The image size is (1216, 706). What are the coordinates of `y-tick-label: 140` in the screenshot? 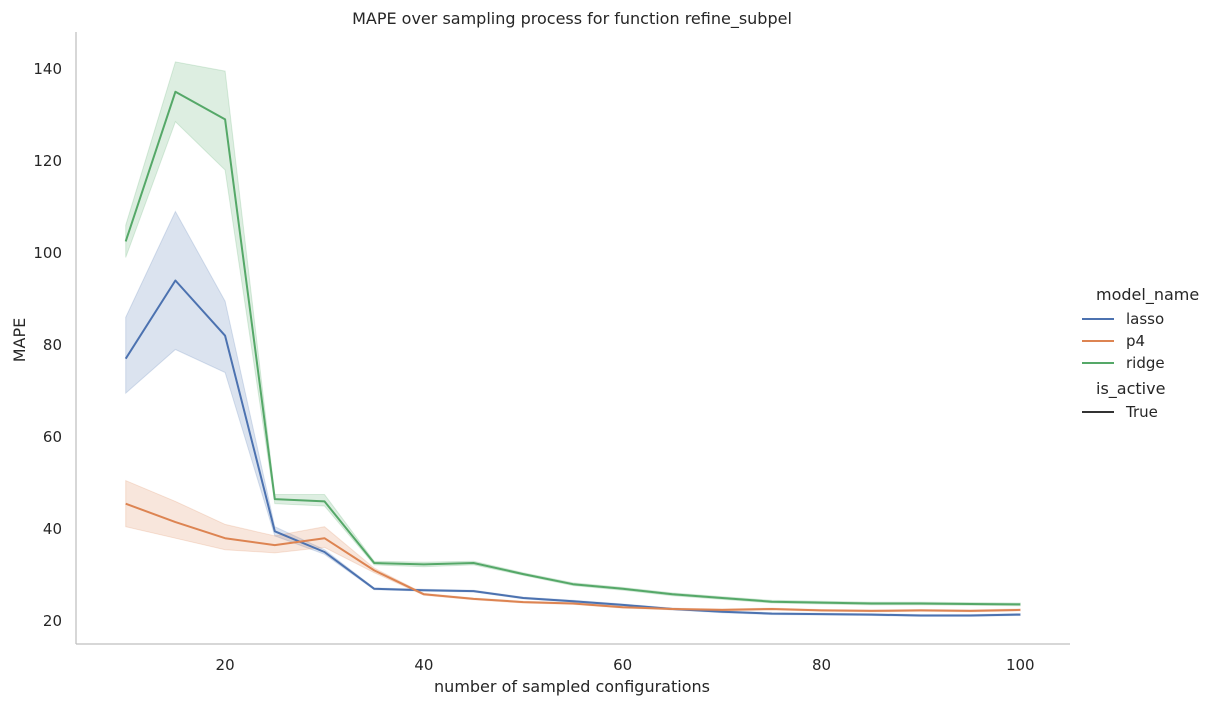 It's located at (47, 69).